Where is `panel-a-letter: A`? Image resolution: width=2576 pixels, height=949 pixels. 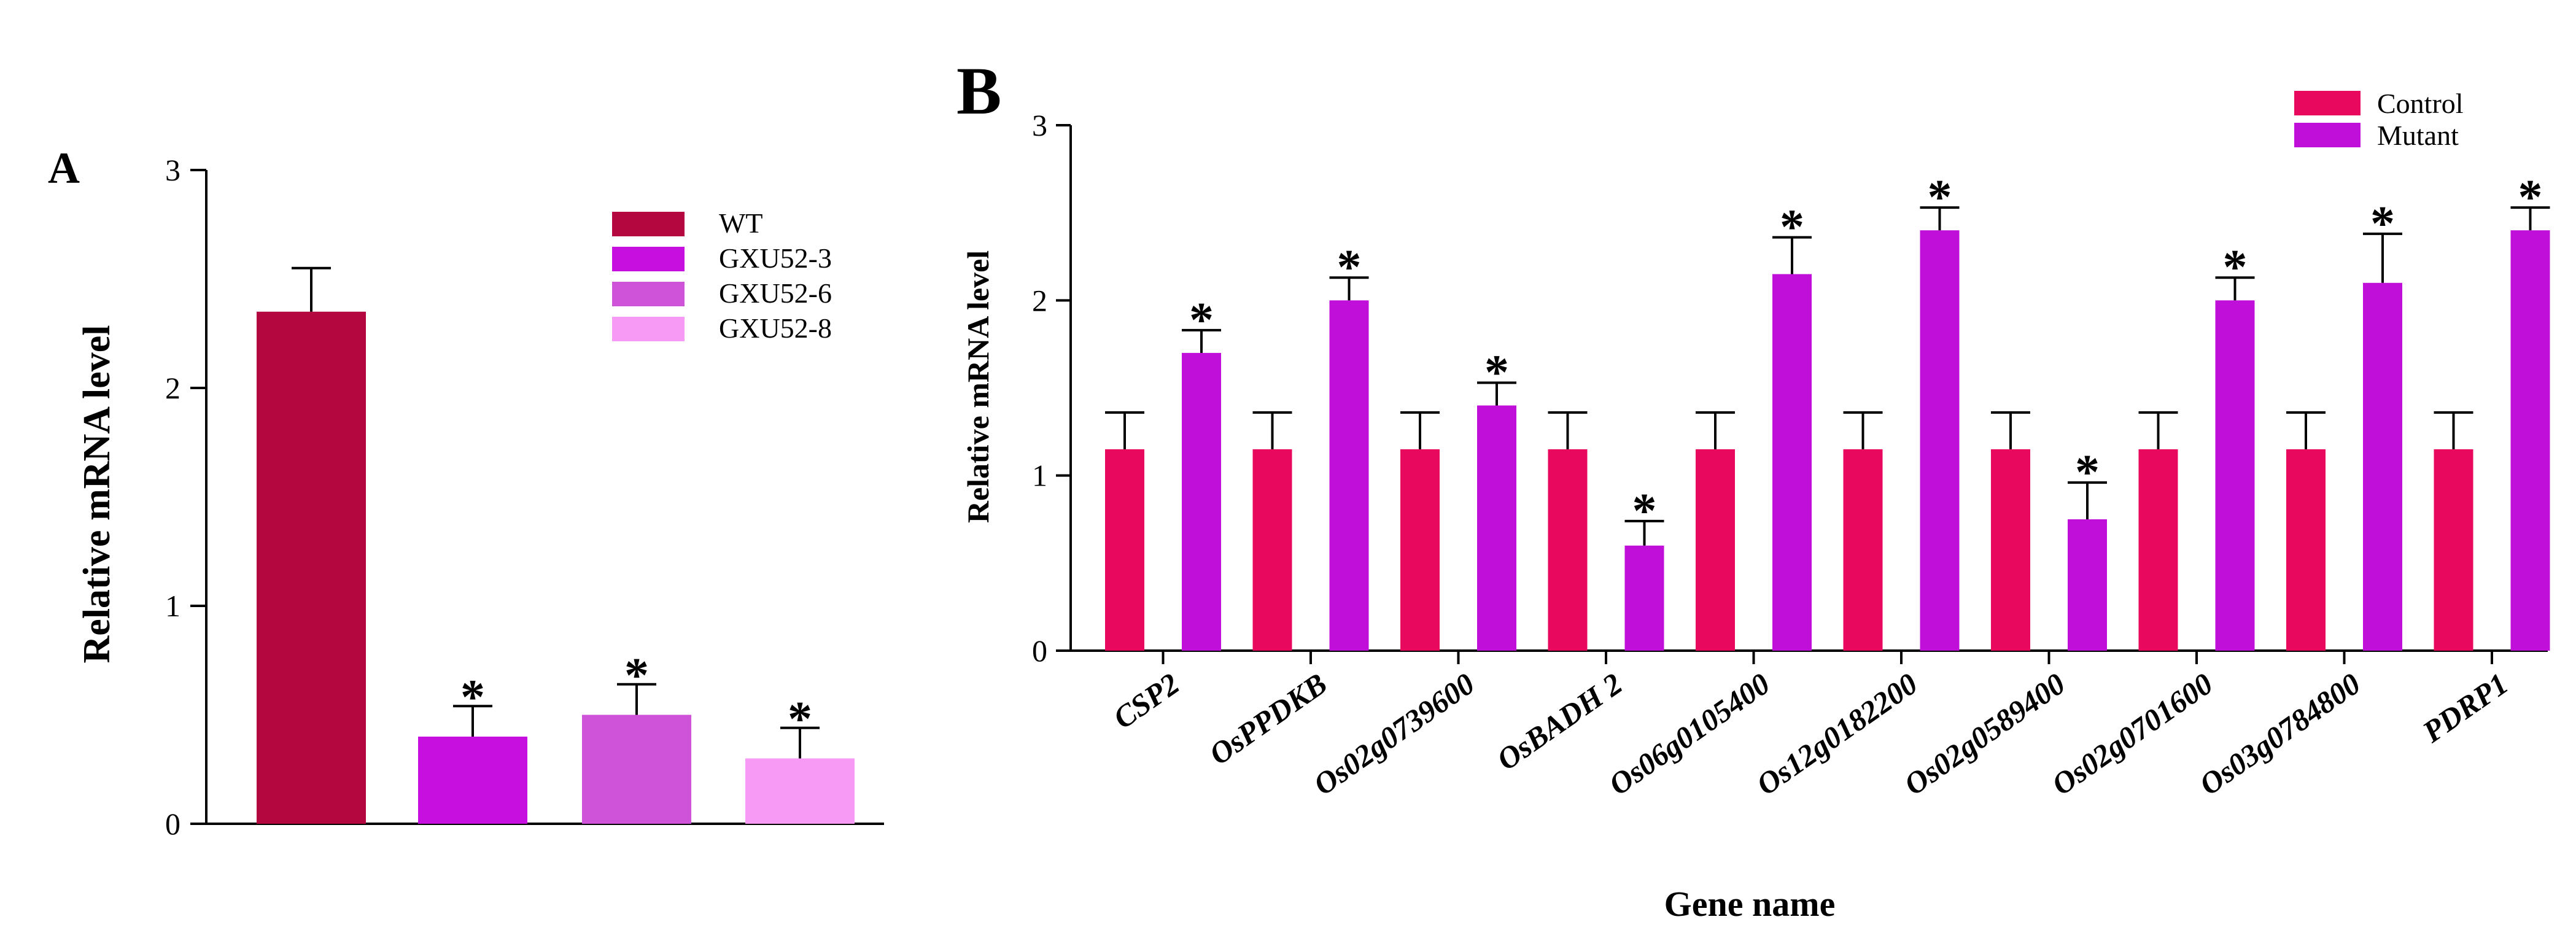
panel-a-letter: A is located at coordinates (64, 168).